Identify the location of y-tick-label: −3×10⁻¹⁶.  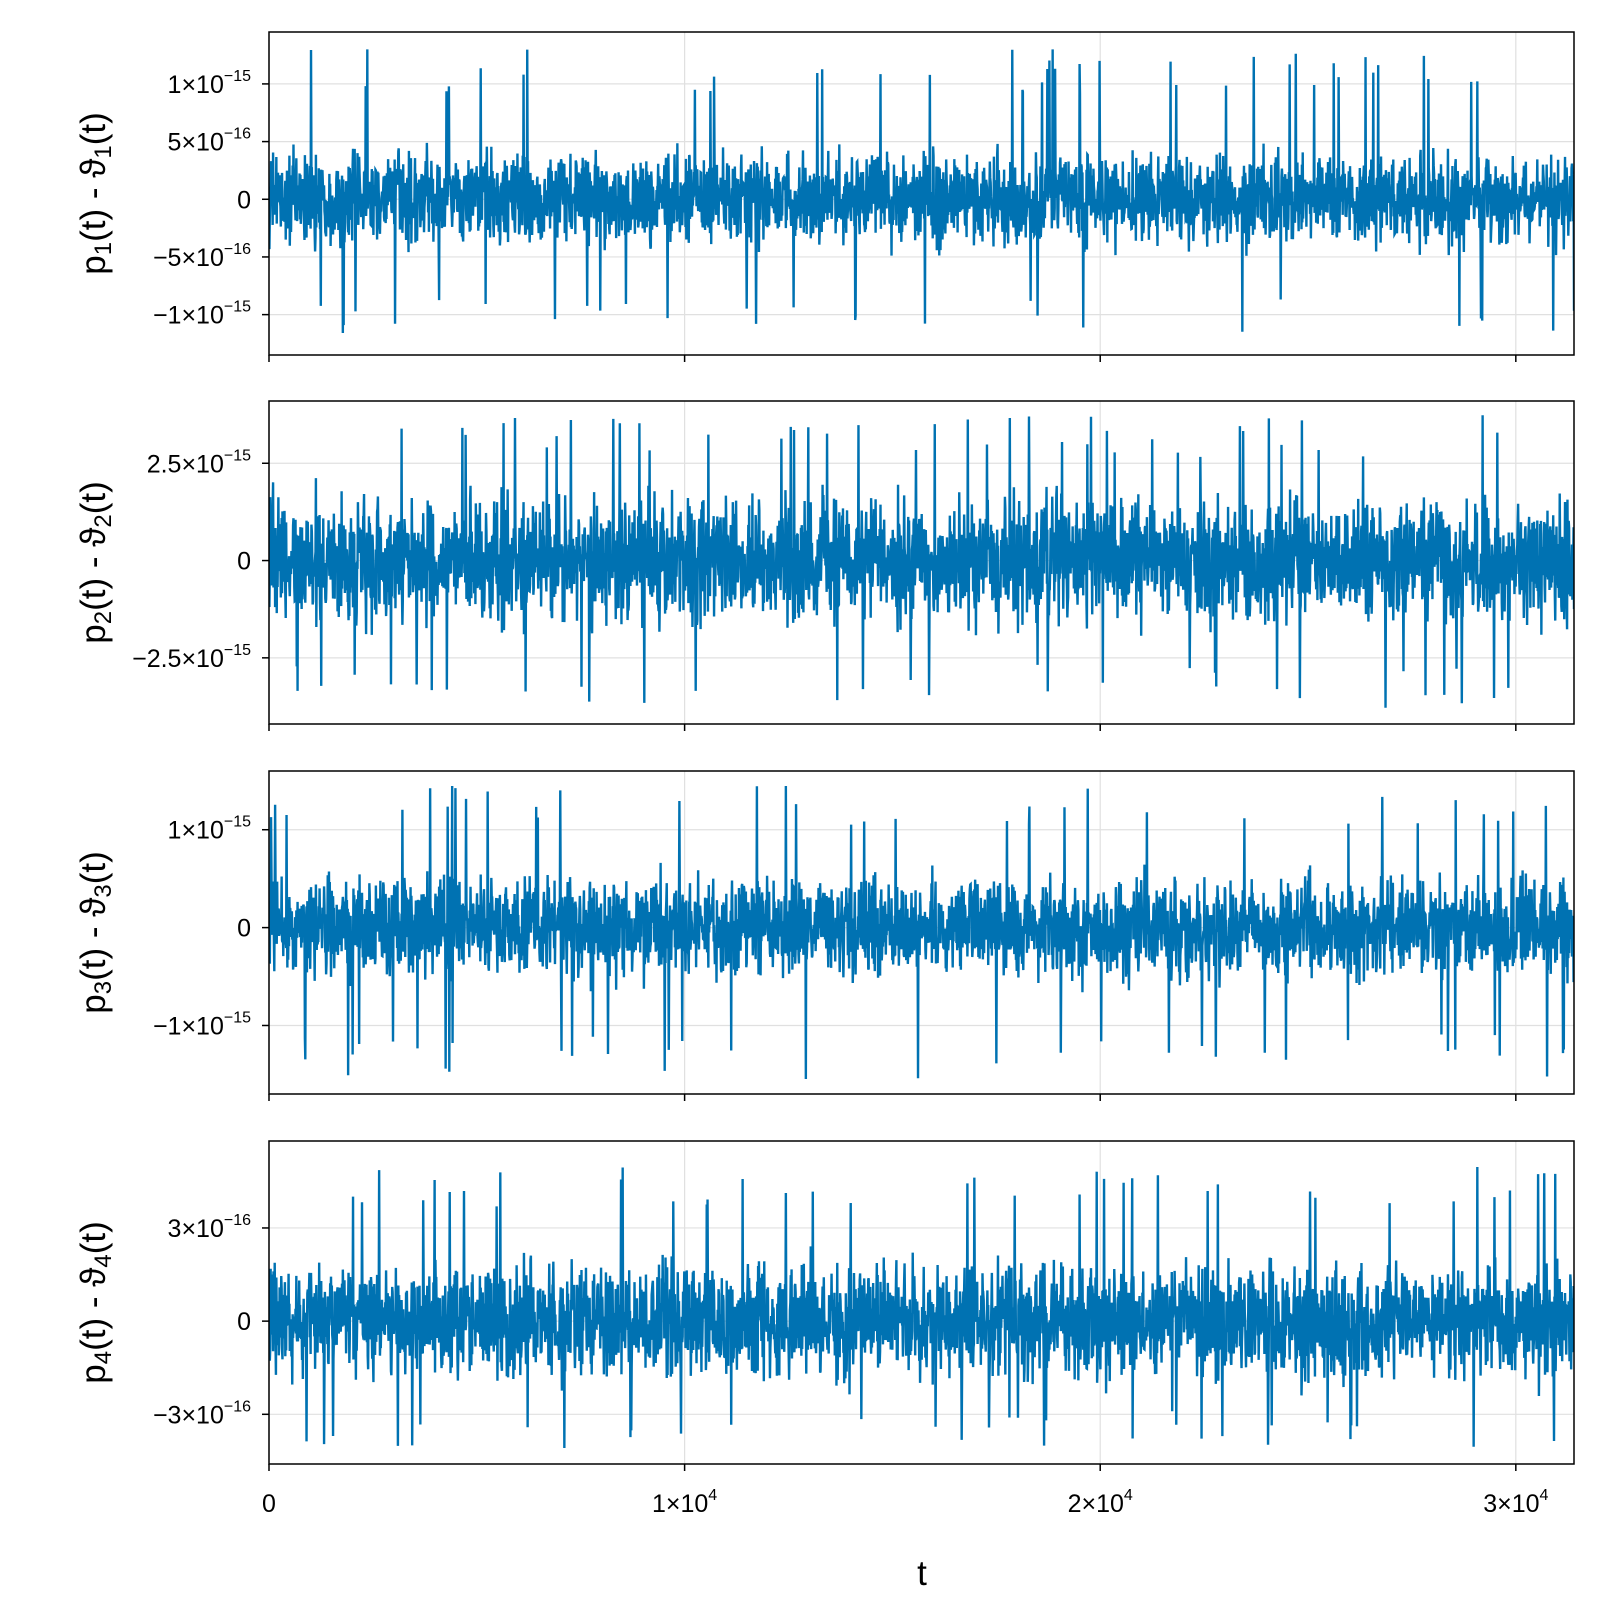
(202, 1413).